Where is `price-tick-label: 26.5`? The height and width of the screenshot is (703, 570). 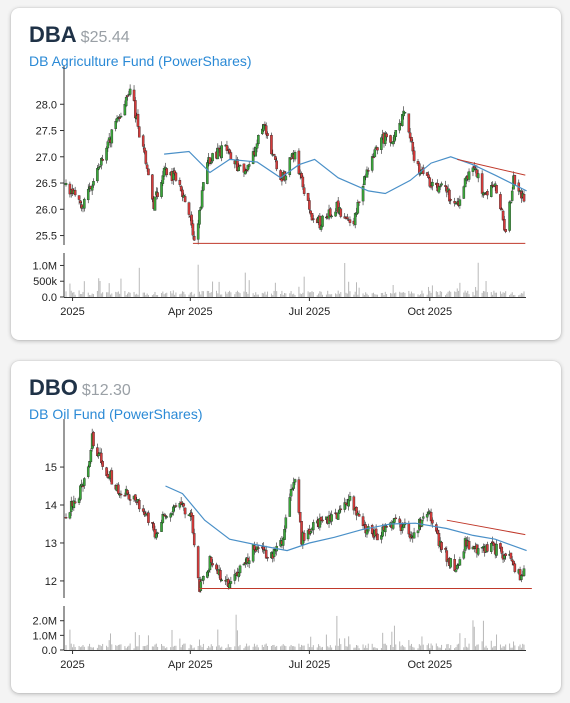
price-tick-label: 26.5 is located at coordinates (46, 184).